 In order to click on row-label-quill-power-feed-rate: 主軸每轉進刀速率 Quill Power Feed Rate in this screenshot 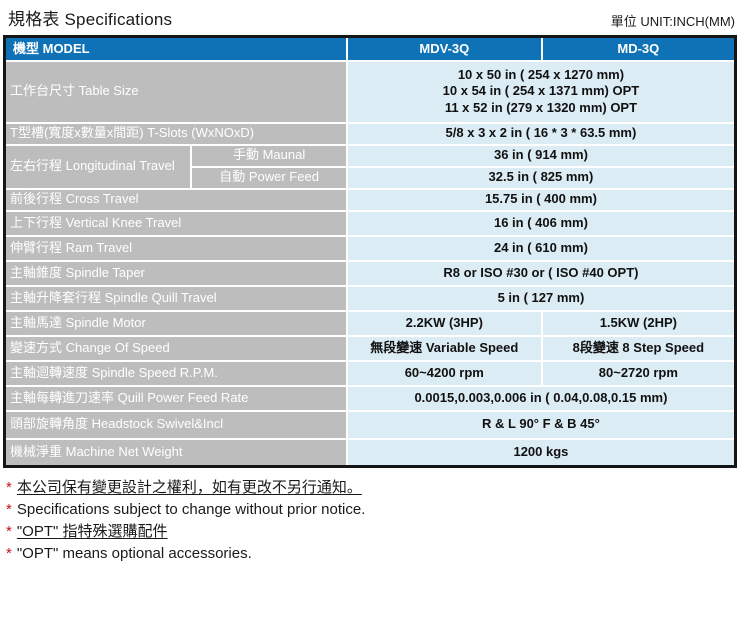, I will do `click(175, 398)`.